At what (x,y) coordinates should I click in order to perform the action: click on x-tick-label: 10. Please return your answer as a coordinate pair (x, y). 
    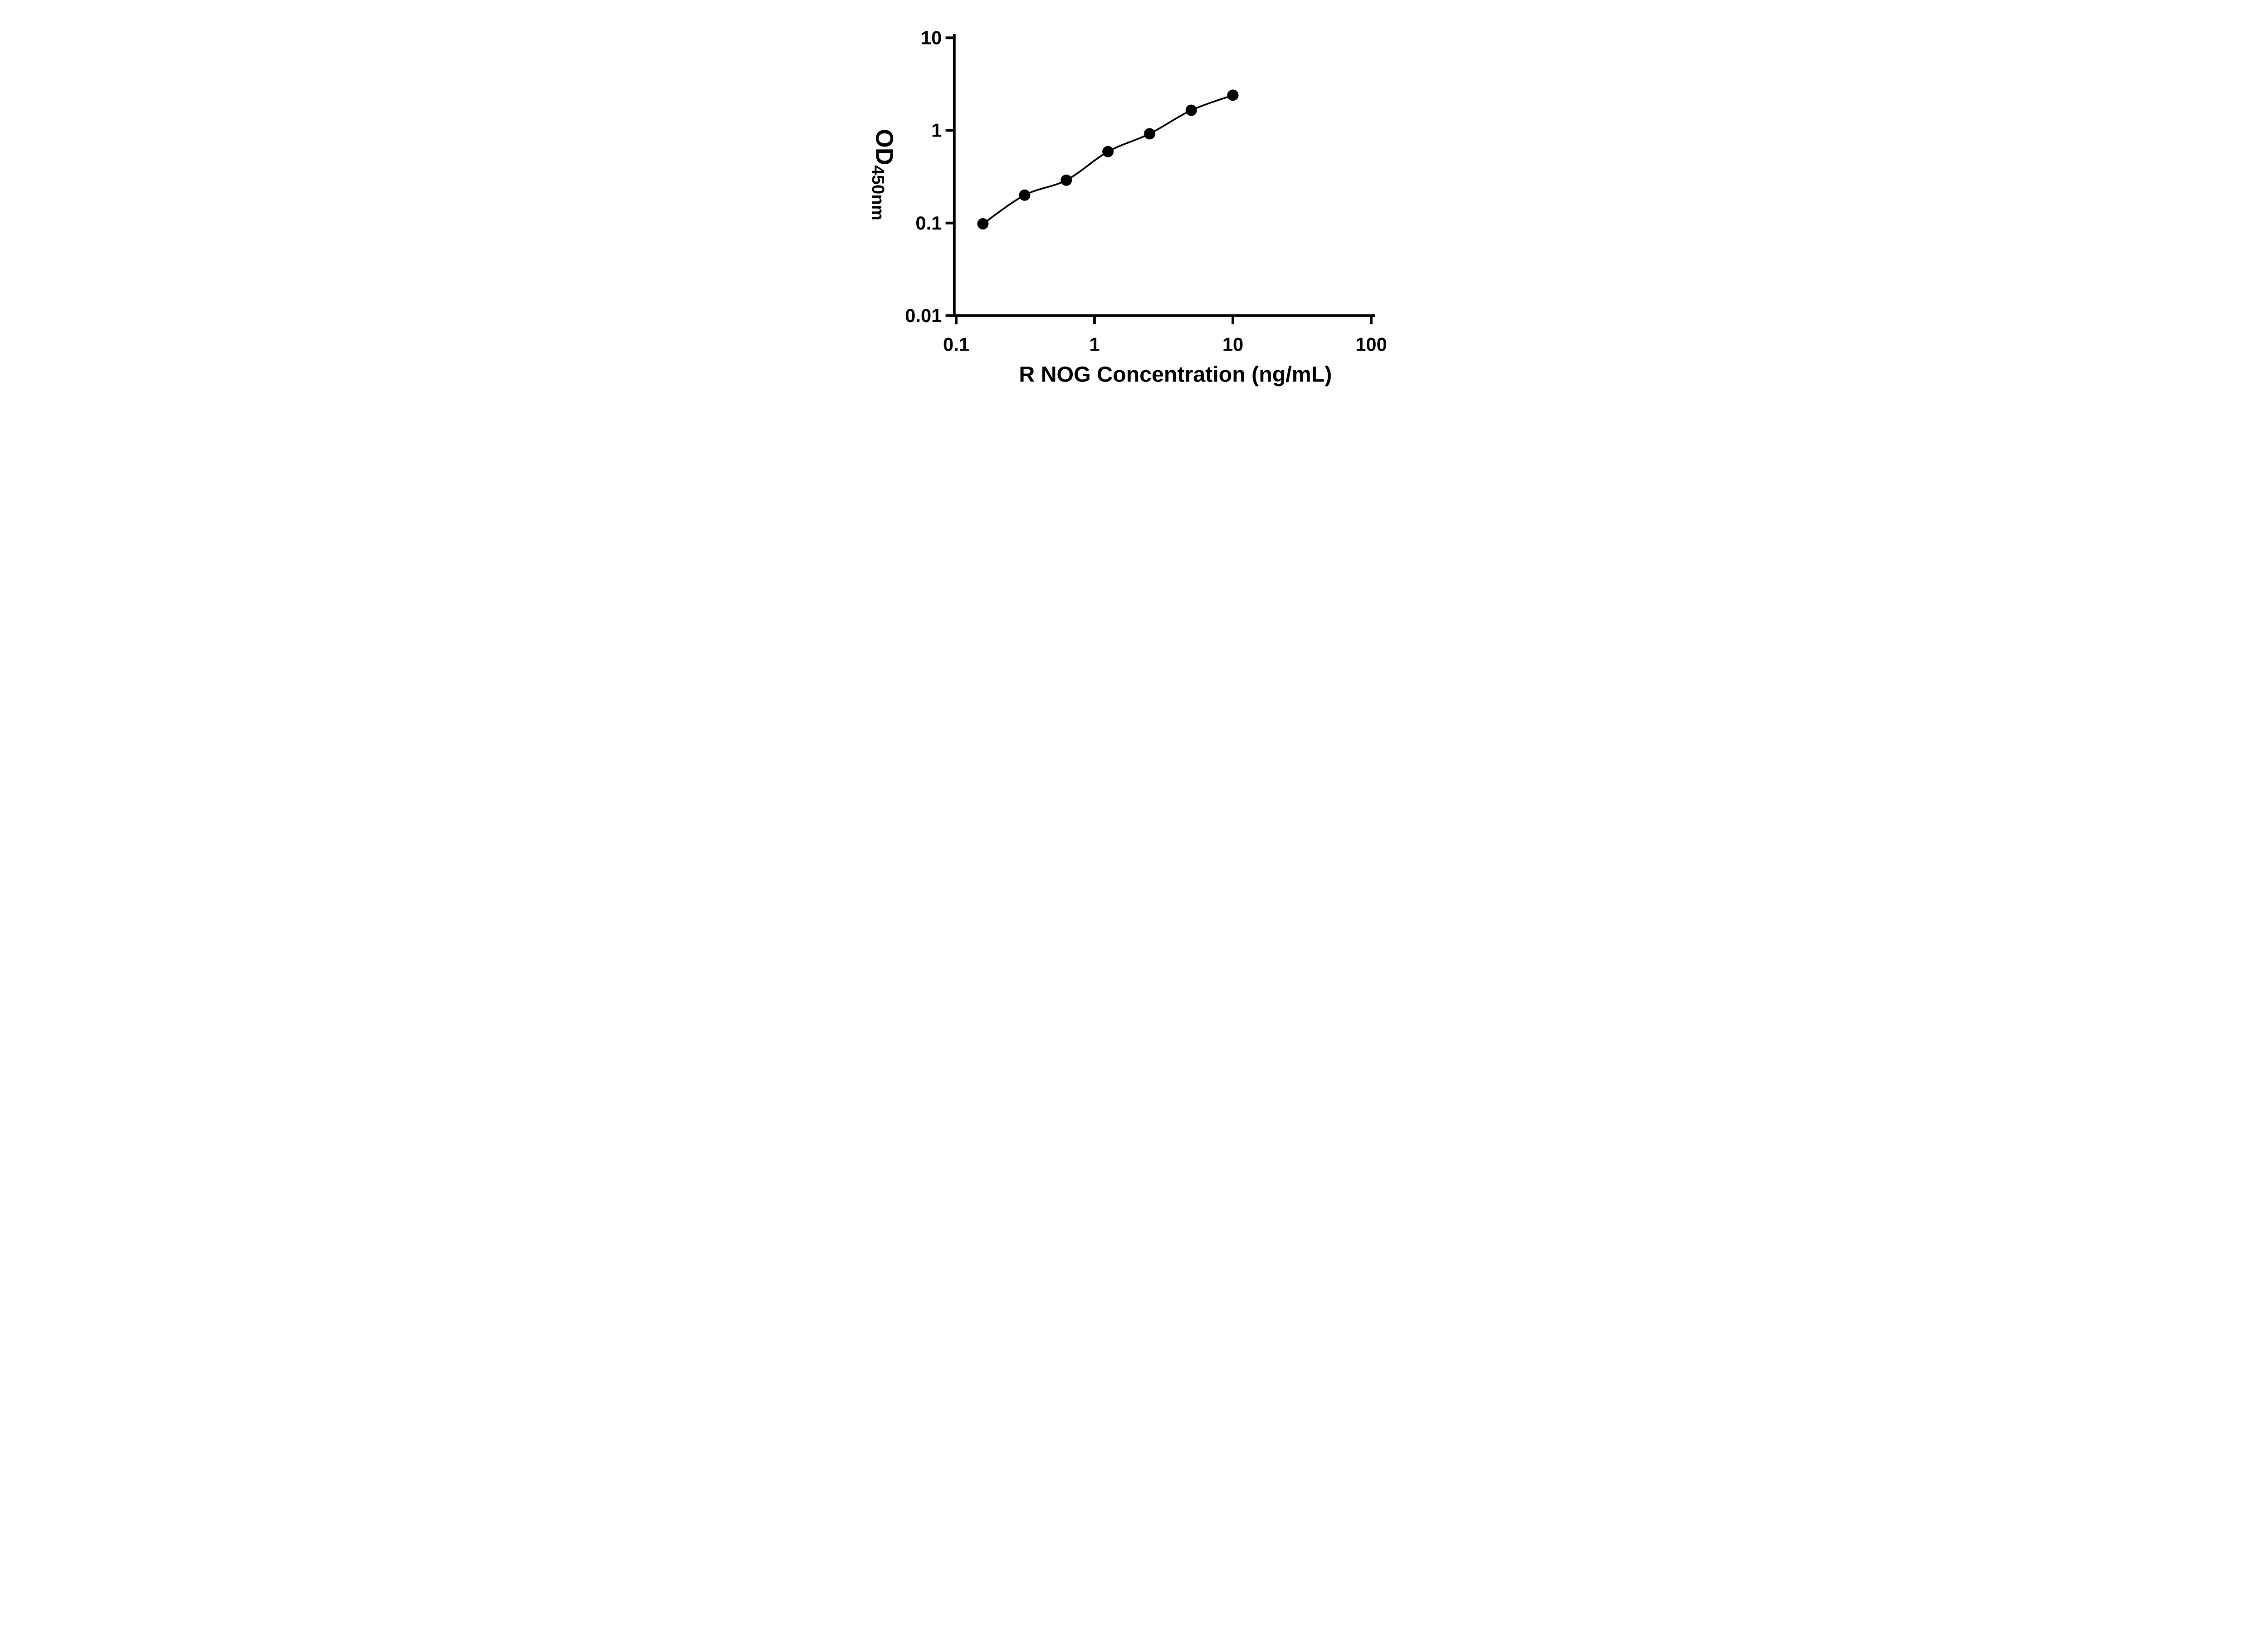
    Looking at the image, I should click on (1232, 344).